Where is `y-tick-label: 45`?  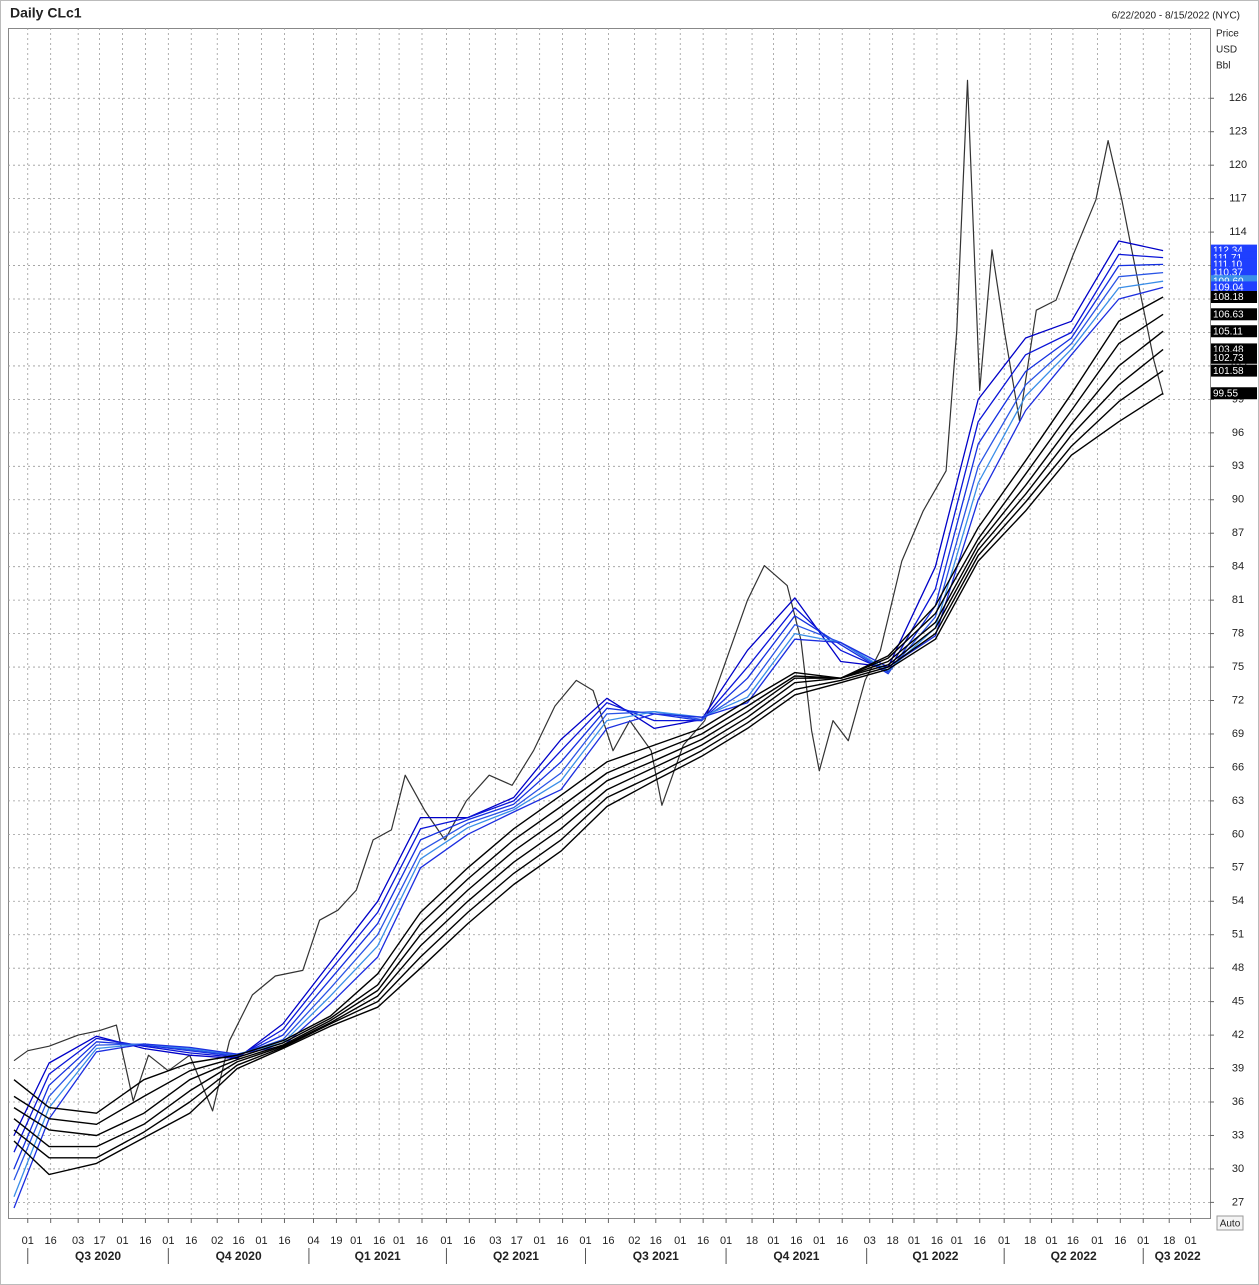
y-tick-label: 45 is located at coordinates (1238, 1002).